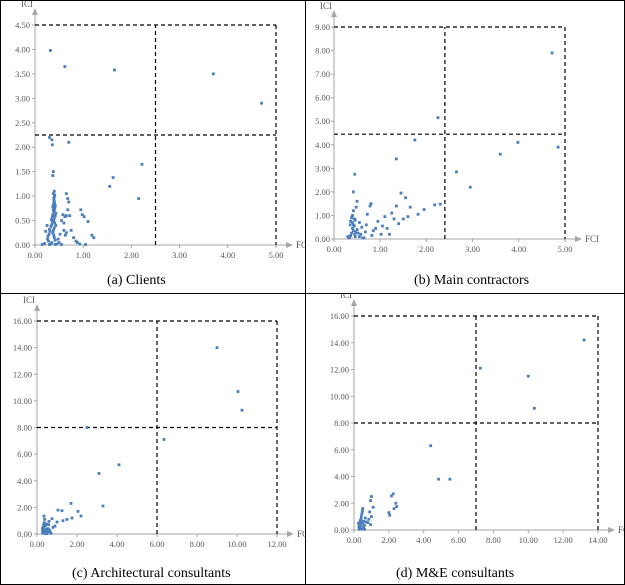  Describe the element at coordinates (597, 540) in the screenshot. I see `x-tick-label: 14.00` at that location.